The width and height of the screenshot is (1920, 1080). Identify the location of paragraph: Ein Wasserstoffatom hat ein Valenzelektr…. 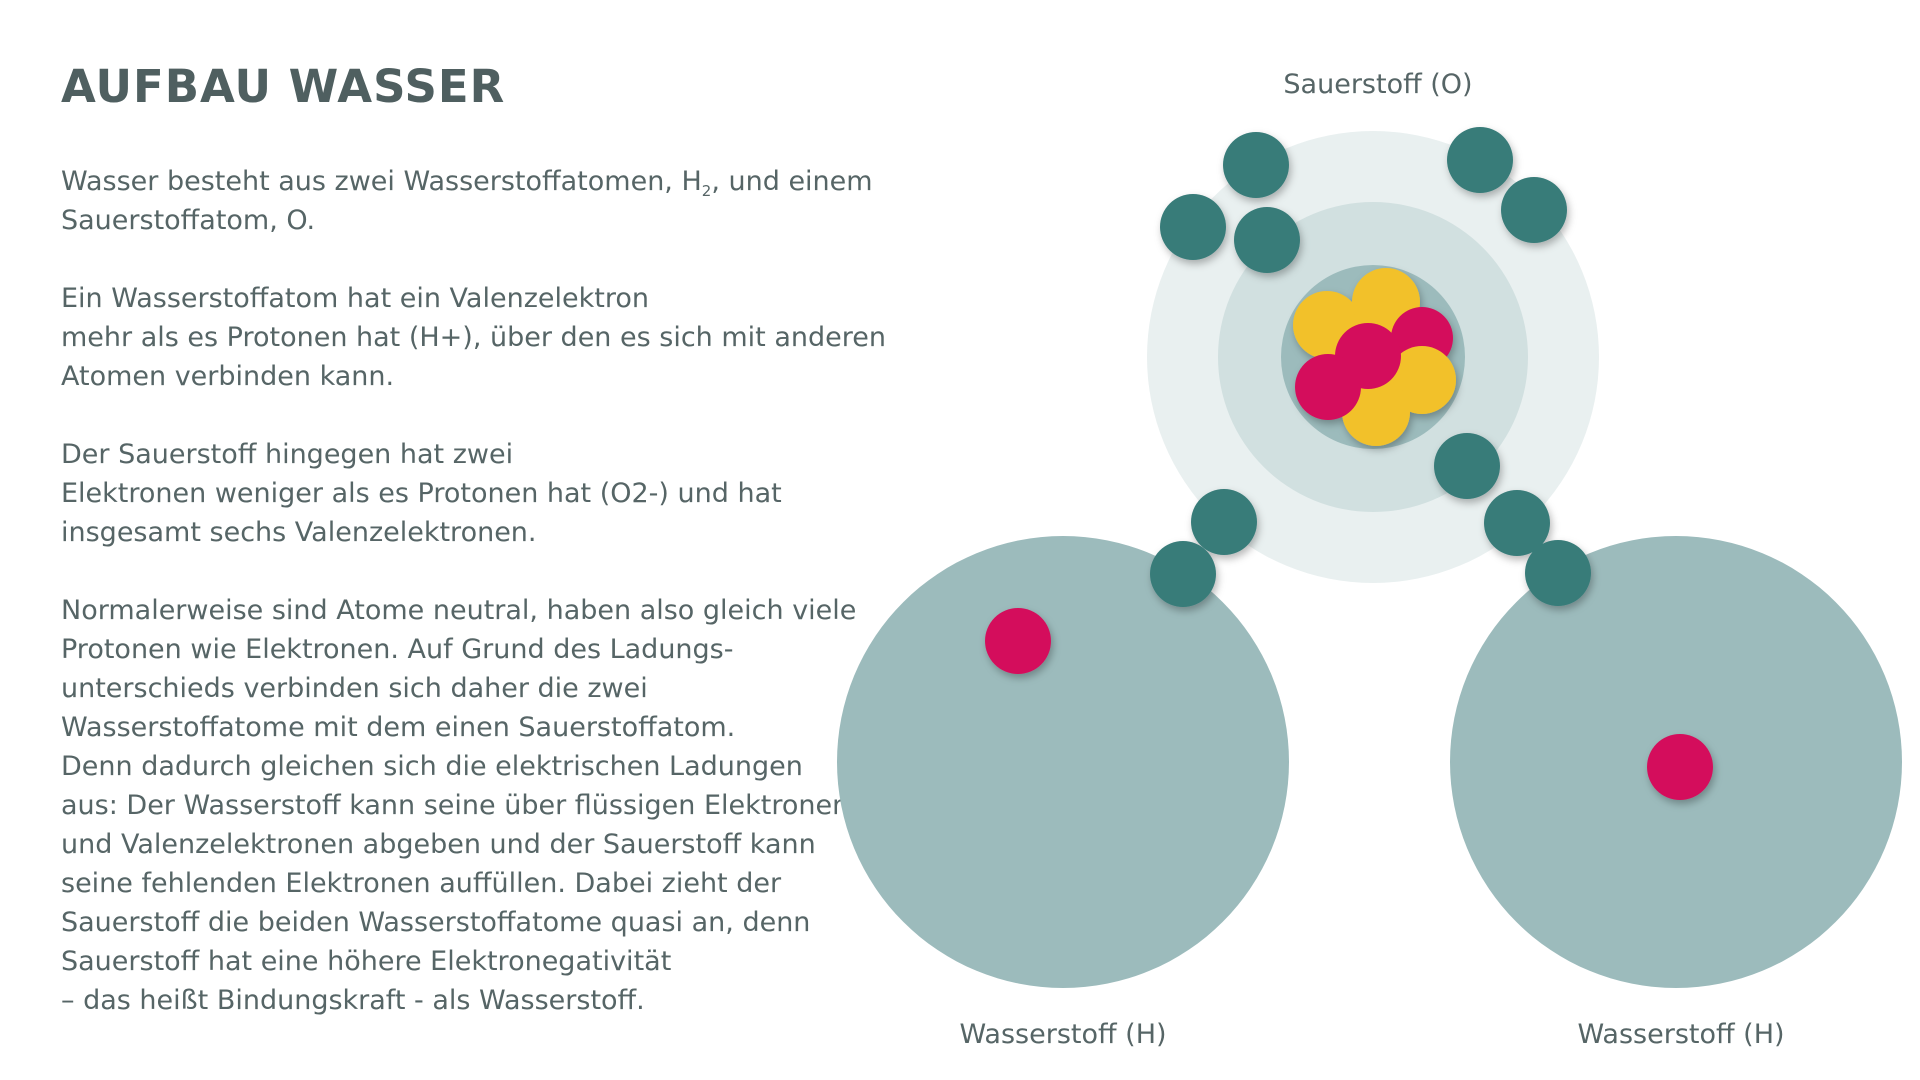
(473, 337).